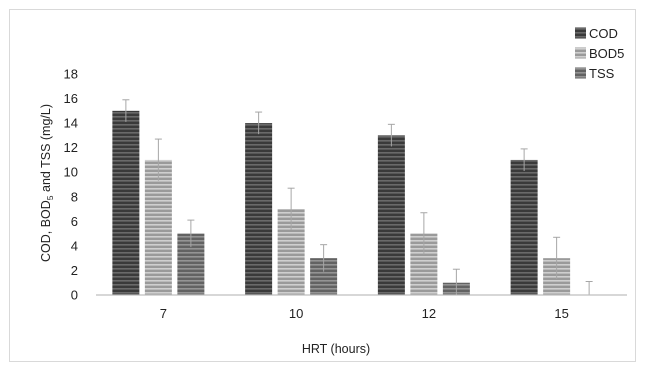 The height and width of the screenshot is (372, 646). What do you see at coordinates (46, 231) in the screenshot?
I see `y-axis-title-prefix: COD, BOD` at bounding box center [46, 231].